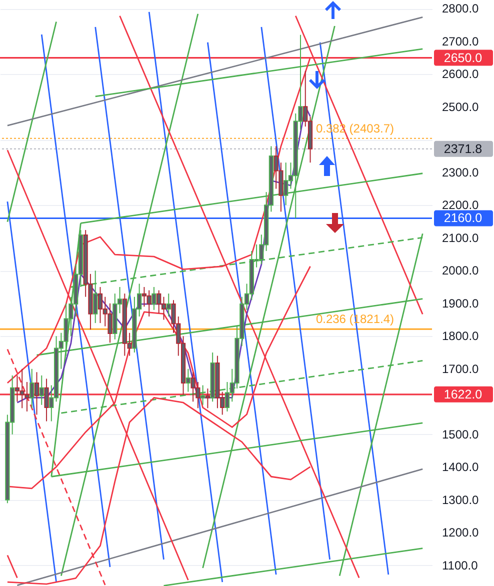 The height and width of the screenshot is (586, 494). What do you see at coordinates (461, 369) in the screenshot?
I see `y-tick-label: 1700.0` at bounding box center [461, 369].